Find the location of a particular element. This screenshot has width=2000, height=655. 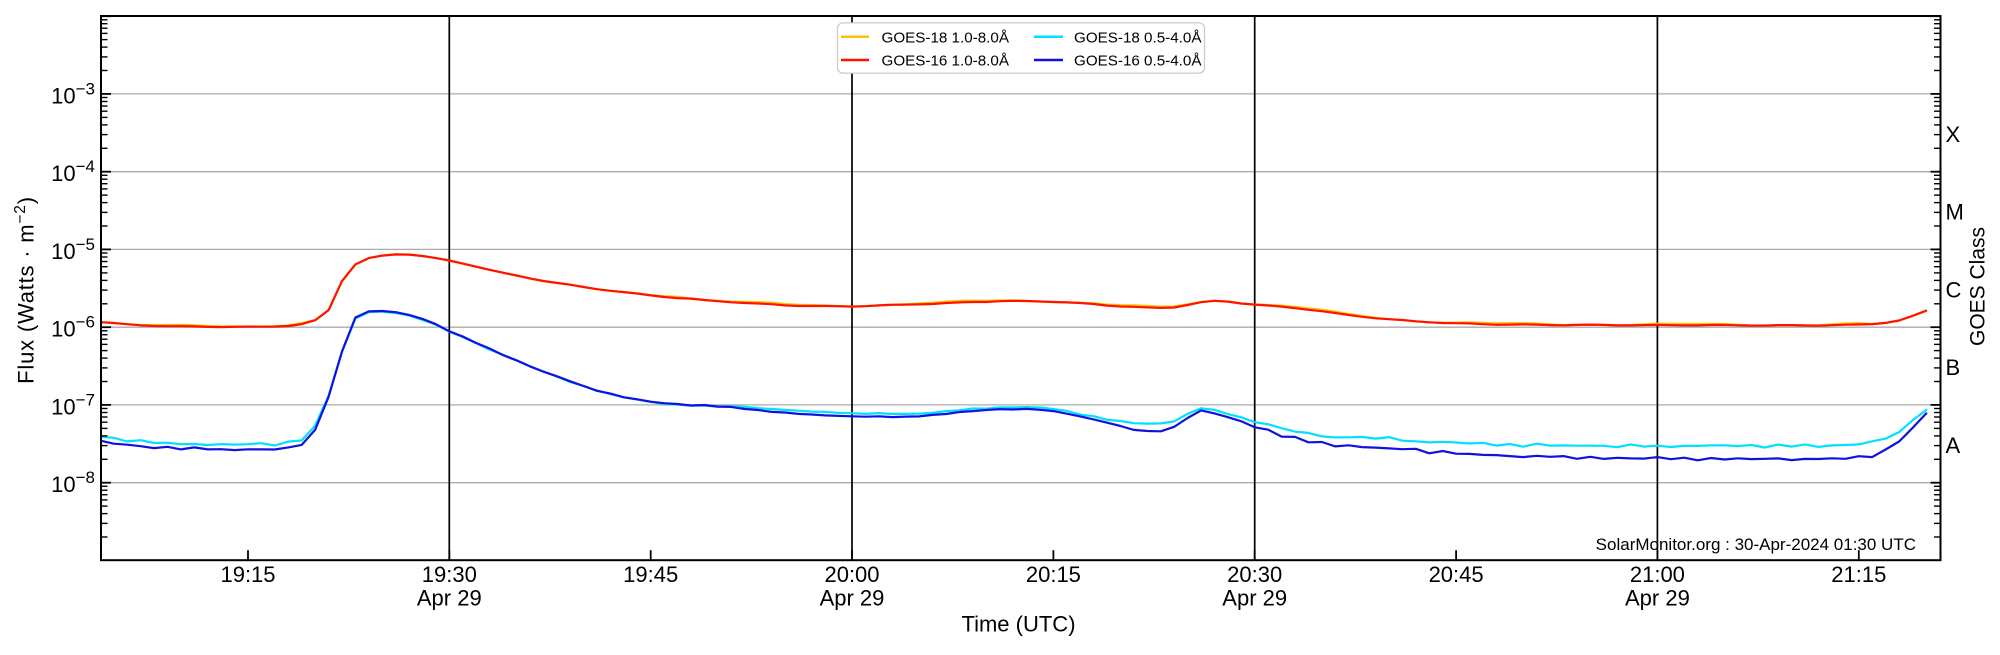

svg-text: 20:15 is located at coordinates (1053, 574).